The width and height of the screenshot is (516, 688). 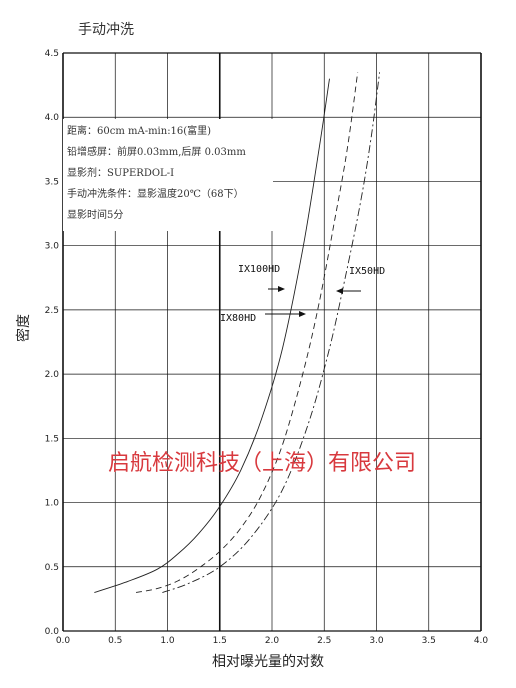 What do you see at coordinates (52, 375) in the screenshot?
I see `y-tick-label: 2.0` at bounding box center [52, 375].